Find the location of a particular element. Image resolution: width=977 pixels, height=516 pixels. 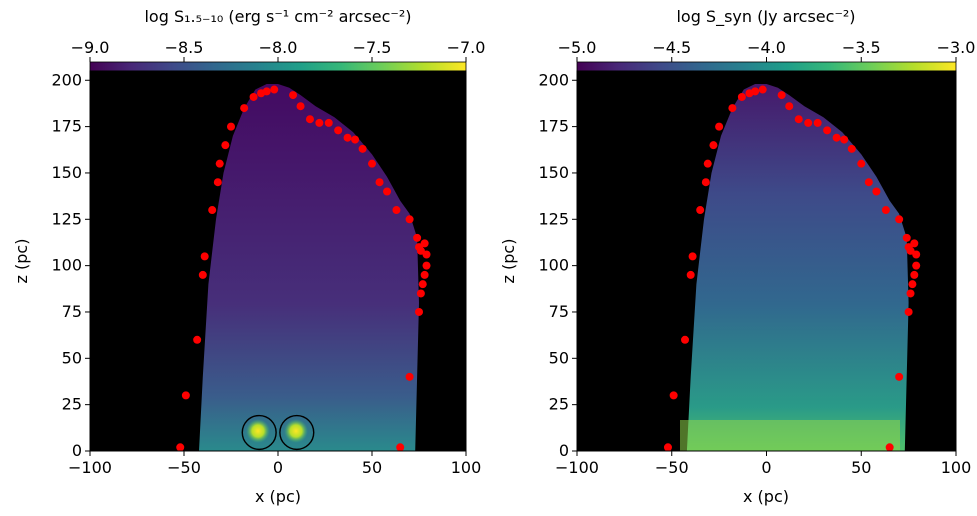

colorbar-tick-label: −5.0 is located at coordinates (577, 47).